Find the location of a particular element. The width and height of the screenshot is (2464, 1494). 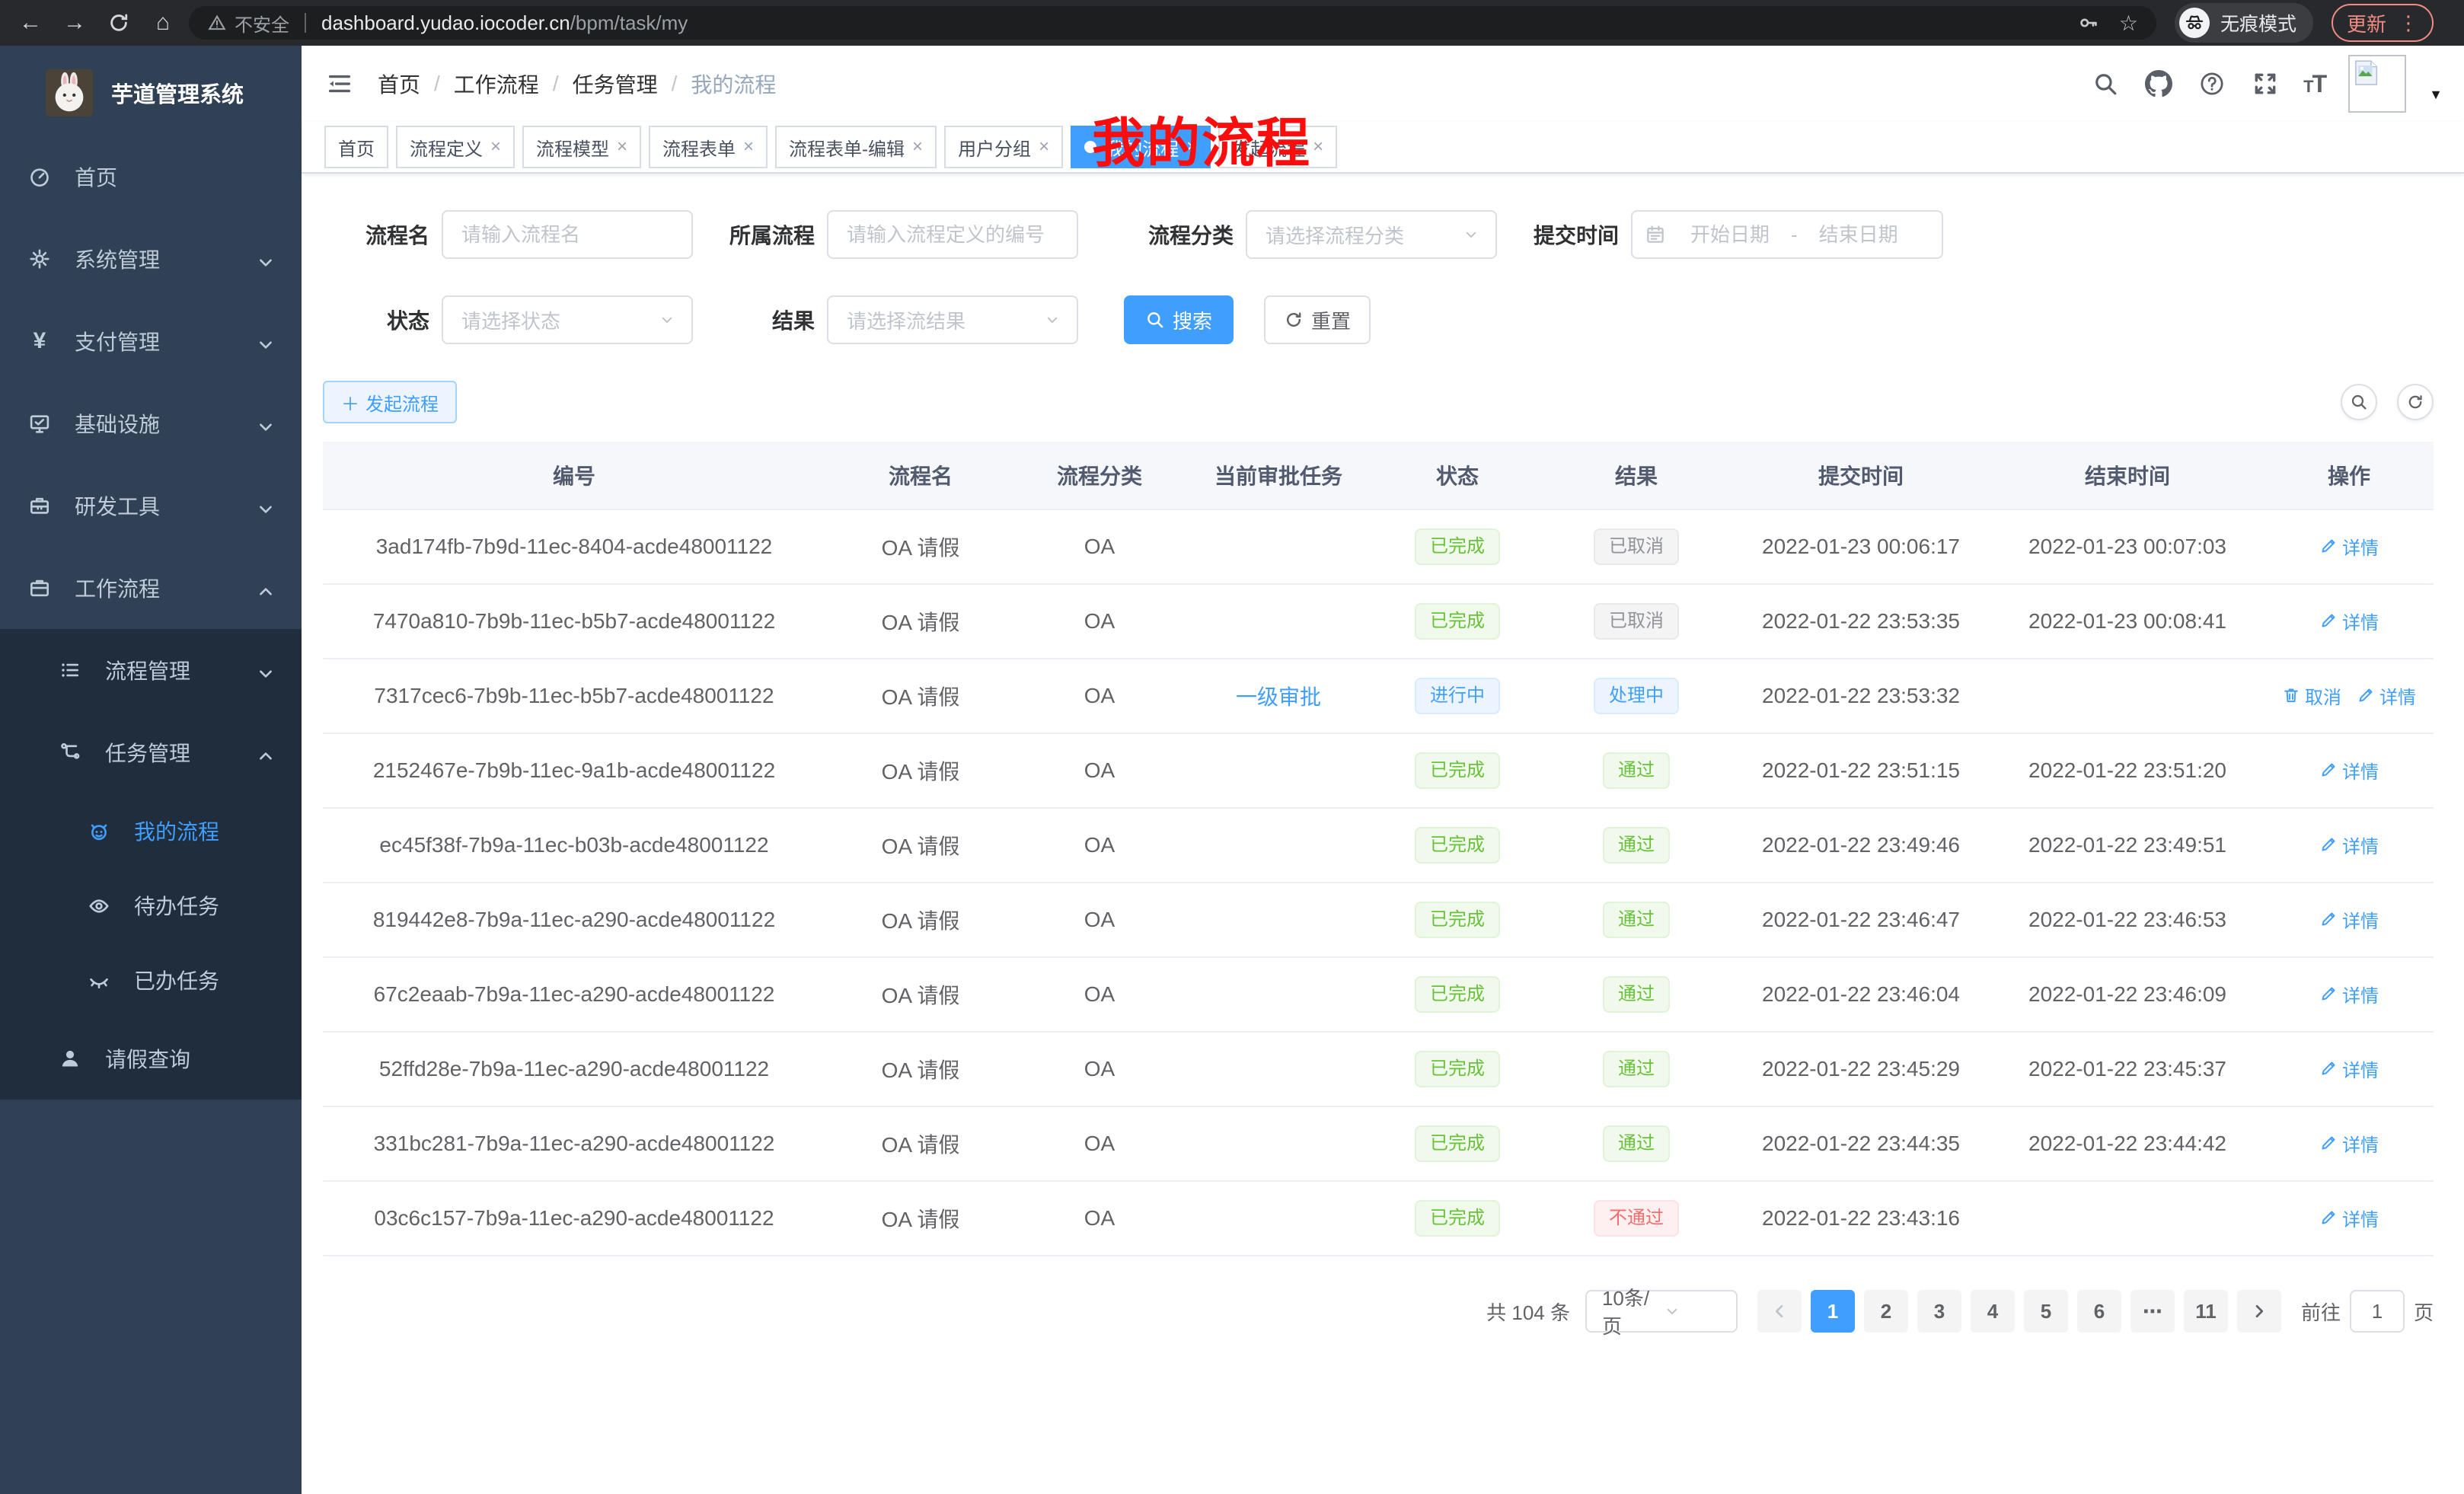

tab-process-definition: 流程定义 × is located at coordinates (455, 147).